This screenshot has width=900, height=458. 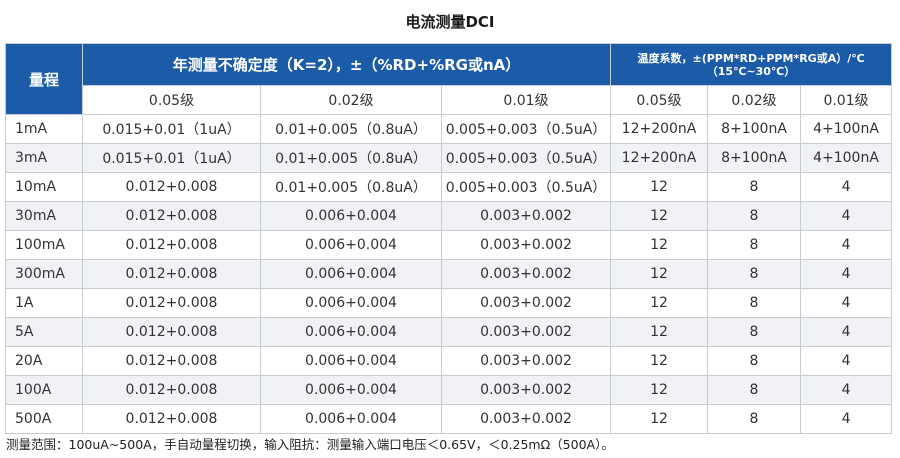 I want to click on temp-coeff-line1: 温度系数，±(PPM*RD+PPM*RG或A）/℃, so click(x=751, y=58).